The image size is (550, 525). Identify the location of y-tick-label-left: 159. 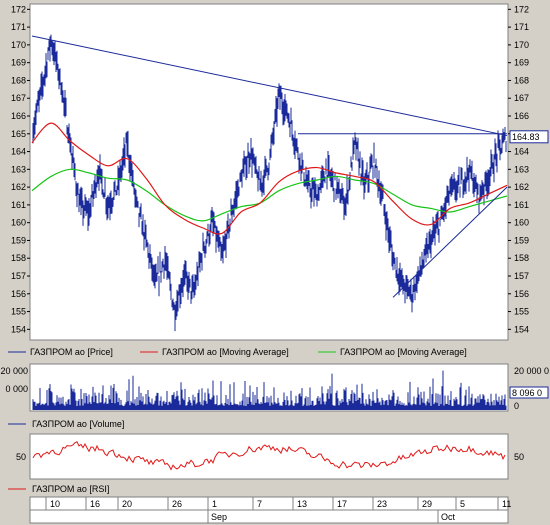
(18, 240).